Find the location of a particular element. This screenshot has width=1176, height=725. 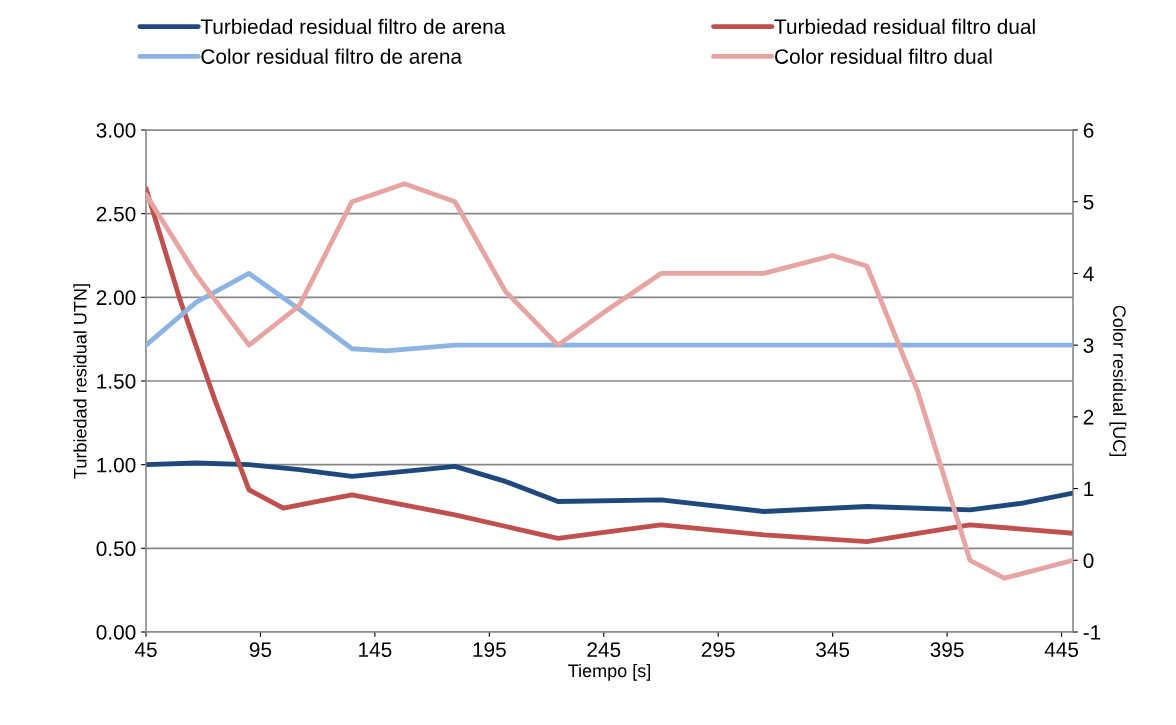

y-tick-label: 2.00 is located at coordinates (116, 298).